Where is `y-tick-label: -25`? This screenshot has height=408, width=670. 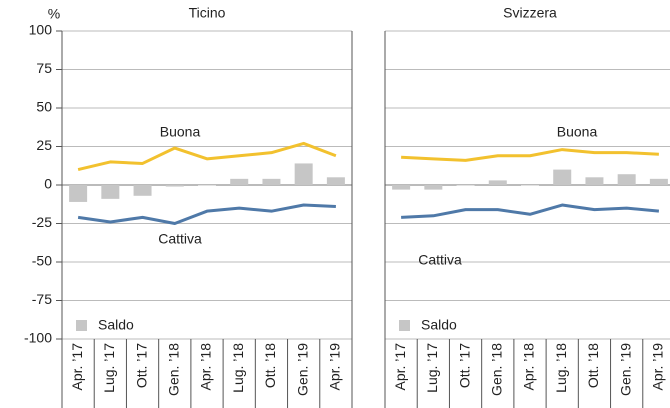
y-tick-label: -25 is located at coordinates (42, 222).